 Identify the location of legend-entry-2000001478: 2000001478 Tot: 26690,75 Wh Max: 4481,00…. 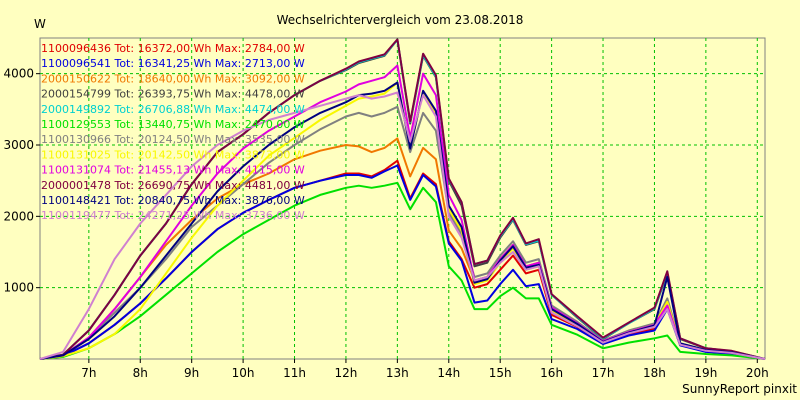
(173, 185).